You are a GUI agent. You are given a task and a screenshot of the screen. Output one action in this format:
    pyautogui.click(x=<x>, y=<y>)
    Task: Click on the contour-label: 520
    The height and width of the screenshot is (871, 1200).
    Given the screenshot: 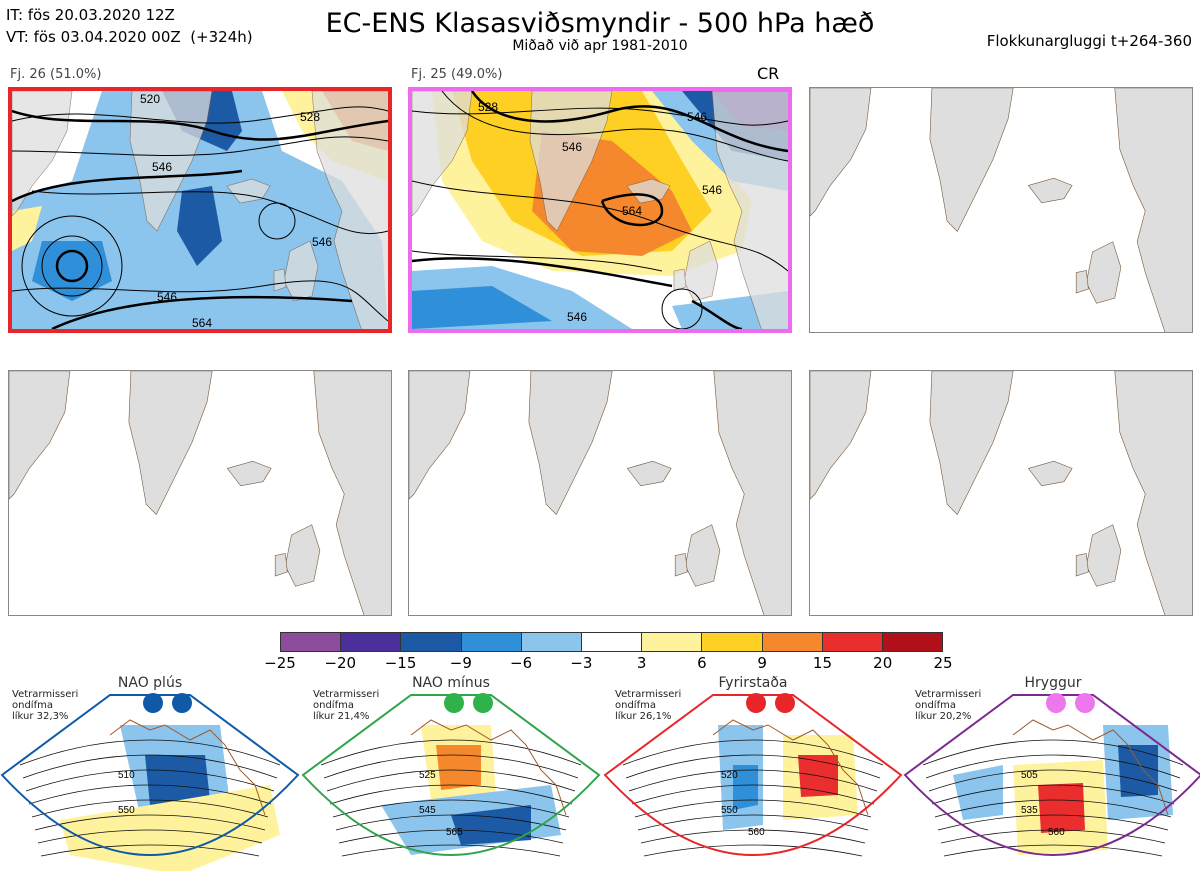 What is the action you would take?
    pyautogui.click(x=150, y=99)
    